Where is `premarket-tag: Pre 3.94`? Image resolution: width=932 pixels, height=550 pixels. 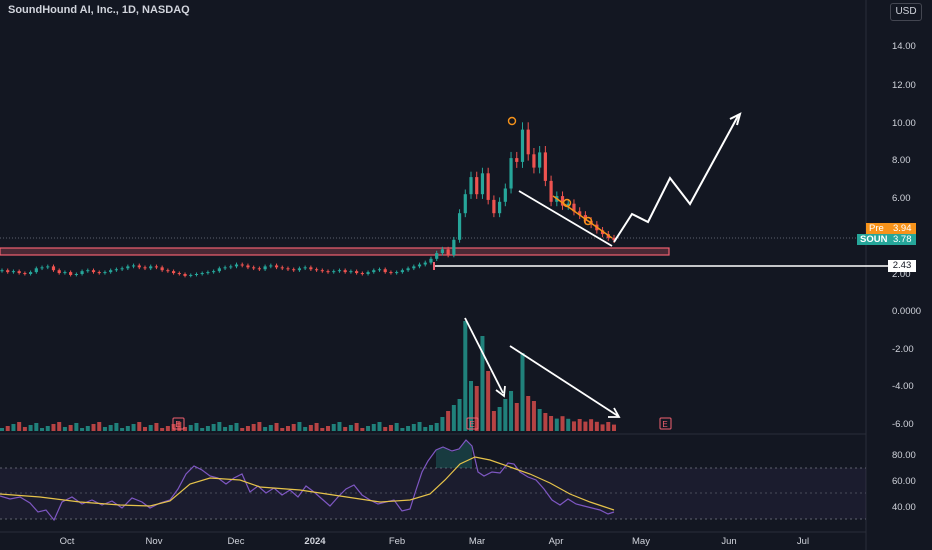
premarket-tag: Pre 3.94 is located at coordinates (891, 228).